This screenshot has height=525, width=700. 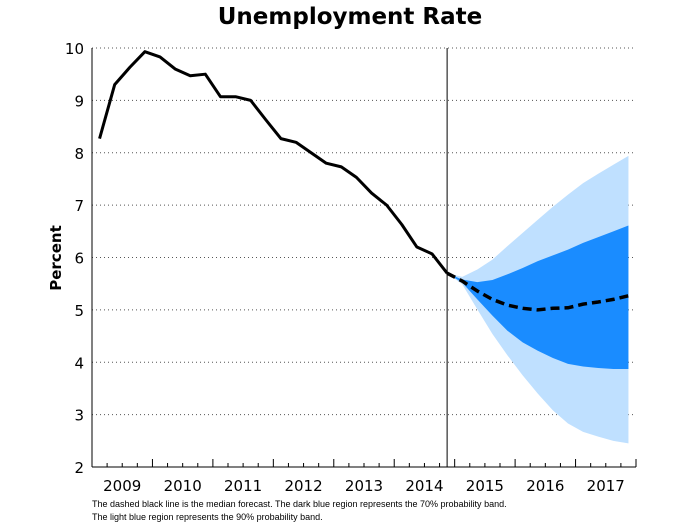 What do you see at coordinates (606, 486) in the screenshot?
I see `x-tick-label: 2017` at bounding box center [606, 486].